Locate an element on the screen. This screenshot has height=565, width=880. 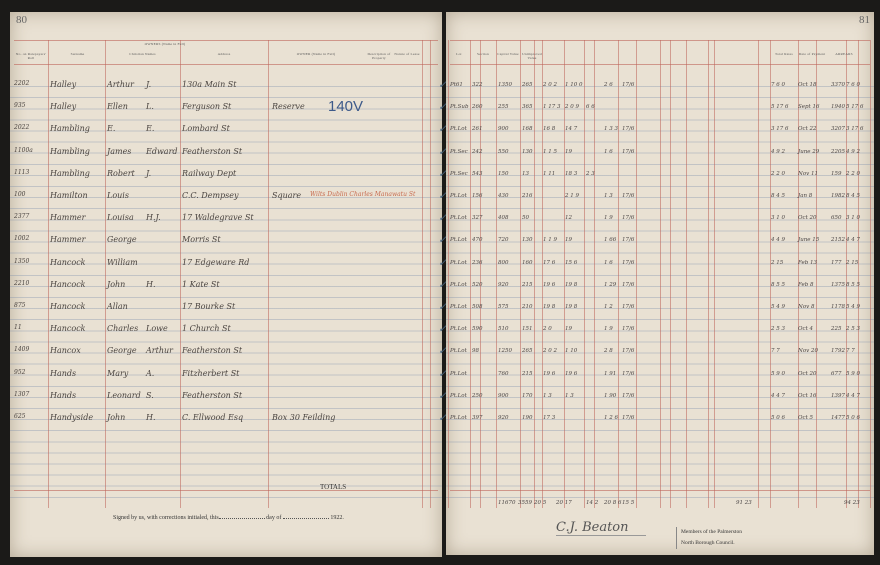
cell-address: 17 Edgeware Rd is located at coordinates (216, 262).